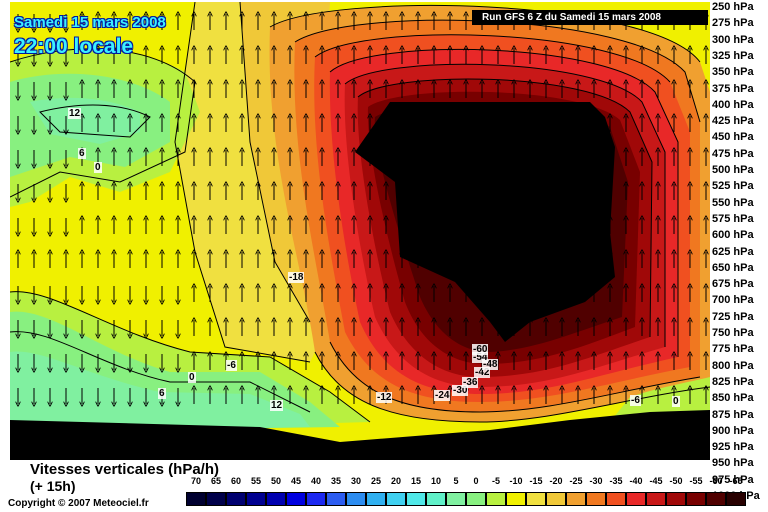 The image size is (768, 512). What do you see at coordinates (733, 23) in the screenshot?
I see `pressure-tick-label: 275 hPa` at bounding box center [733, 23].